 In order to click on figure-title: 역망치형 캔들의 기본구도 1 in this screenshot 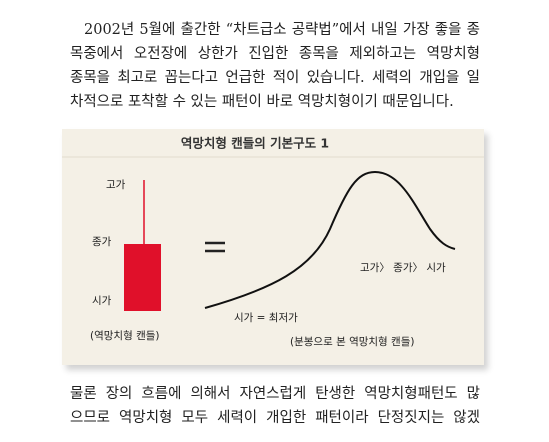, I will do `click(255, 143)`.